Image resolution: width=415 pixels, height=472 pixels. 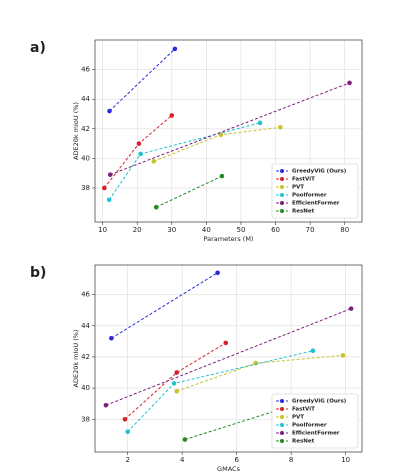 I want to click on x-tick-label: 4, so click(x=182, y=460).